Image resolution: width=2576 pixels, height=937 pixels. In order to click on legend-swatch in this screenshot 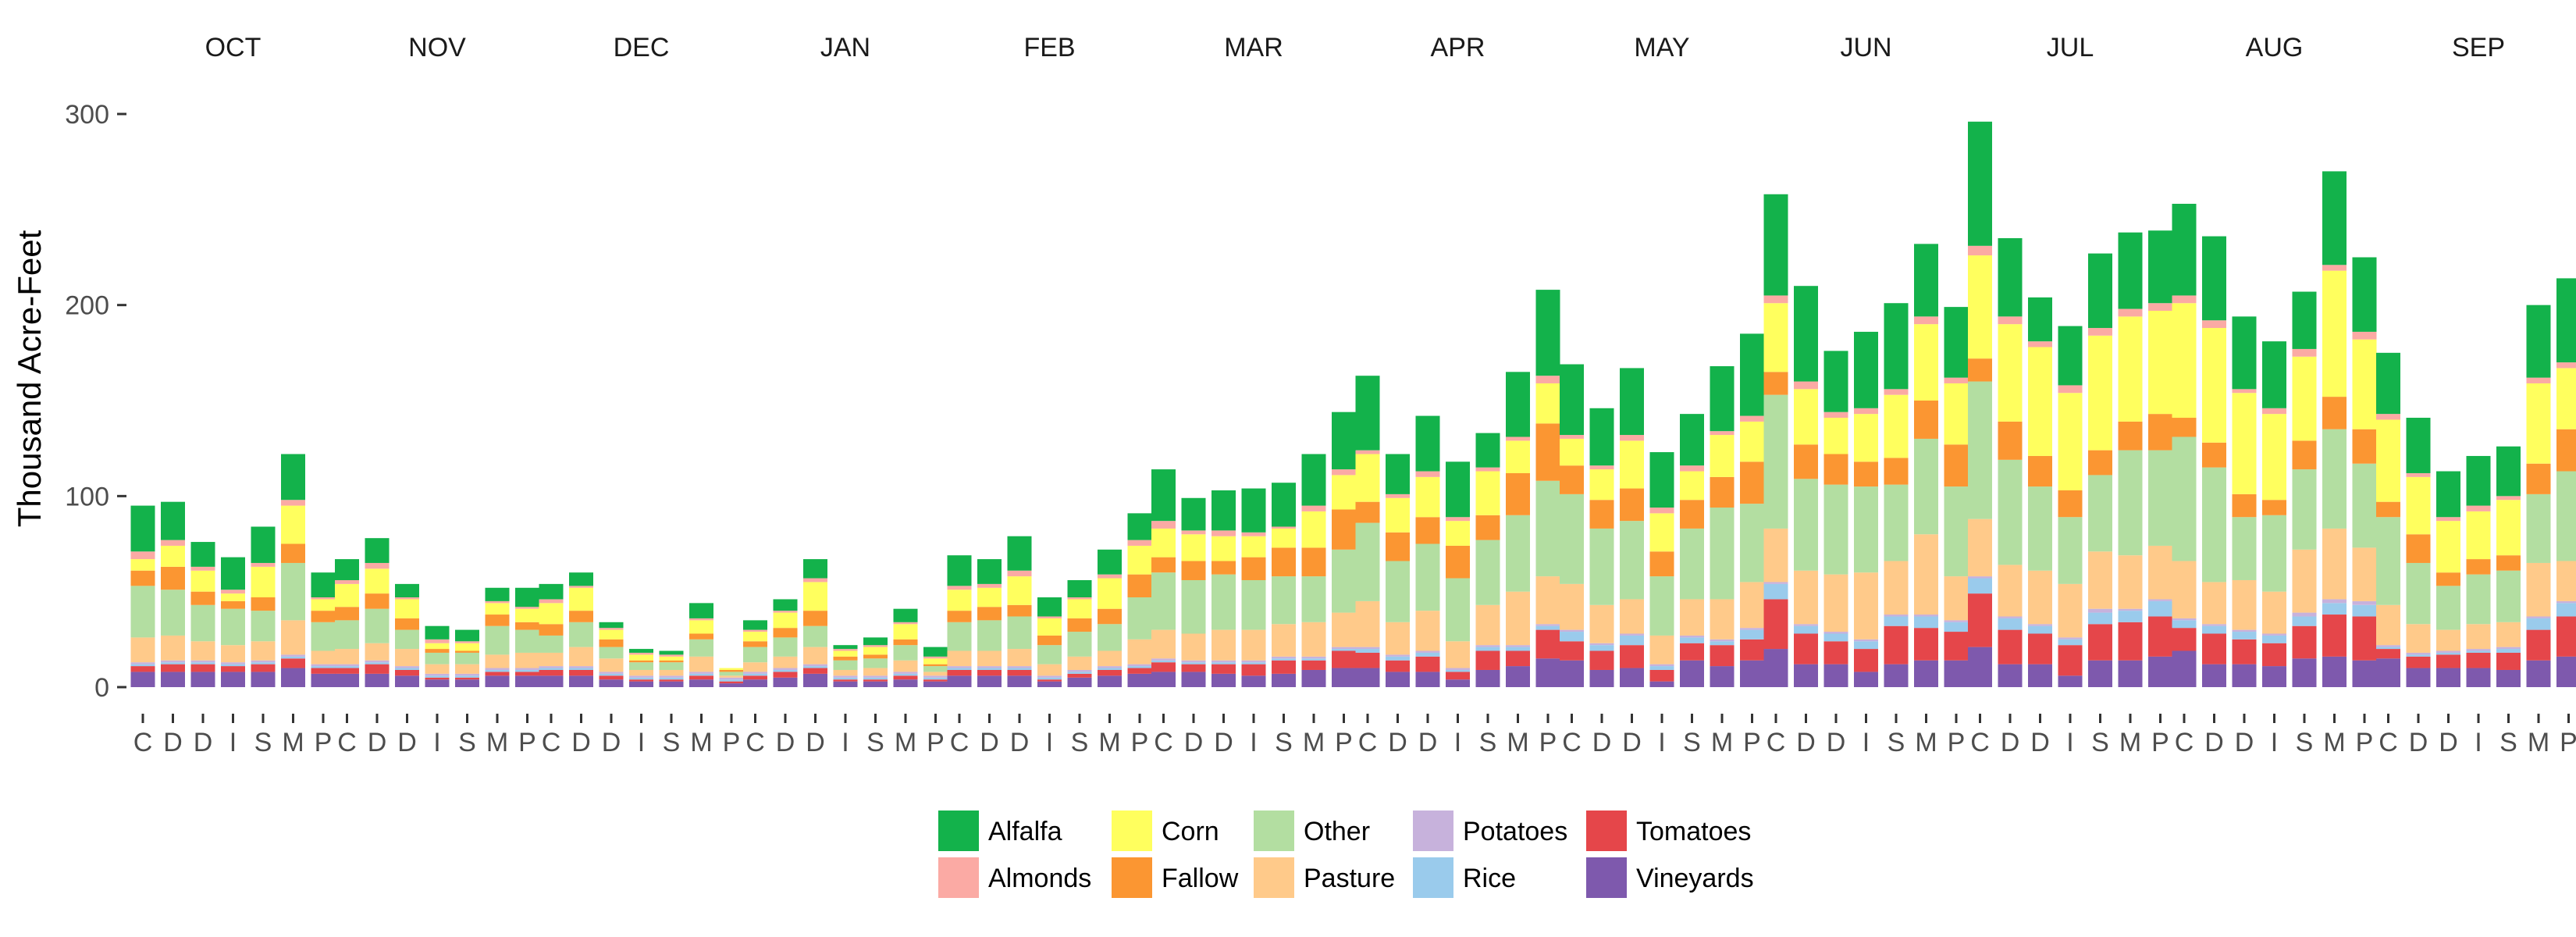, I will do `click(1274, 877)`.